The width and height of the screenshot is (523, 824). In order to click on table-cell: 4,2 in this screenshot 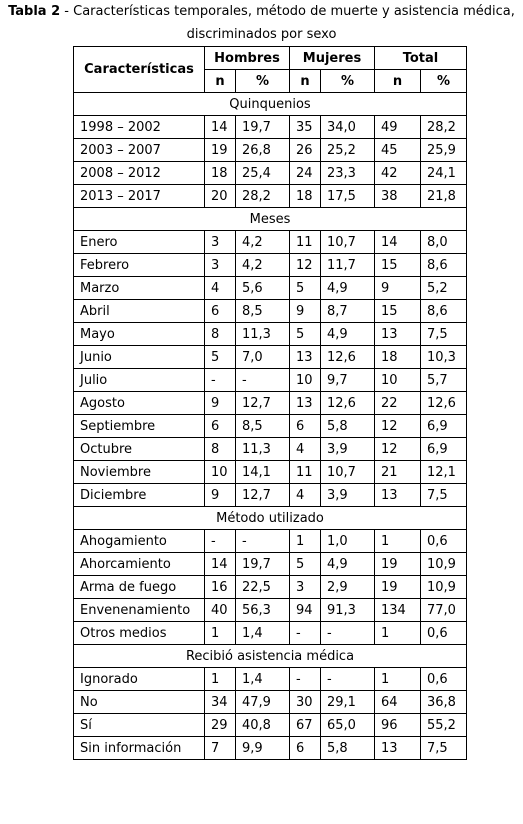, I will do `click(262, 242)`.